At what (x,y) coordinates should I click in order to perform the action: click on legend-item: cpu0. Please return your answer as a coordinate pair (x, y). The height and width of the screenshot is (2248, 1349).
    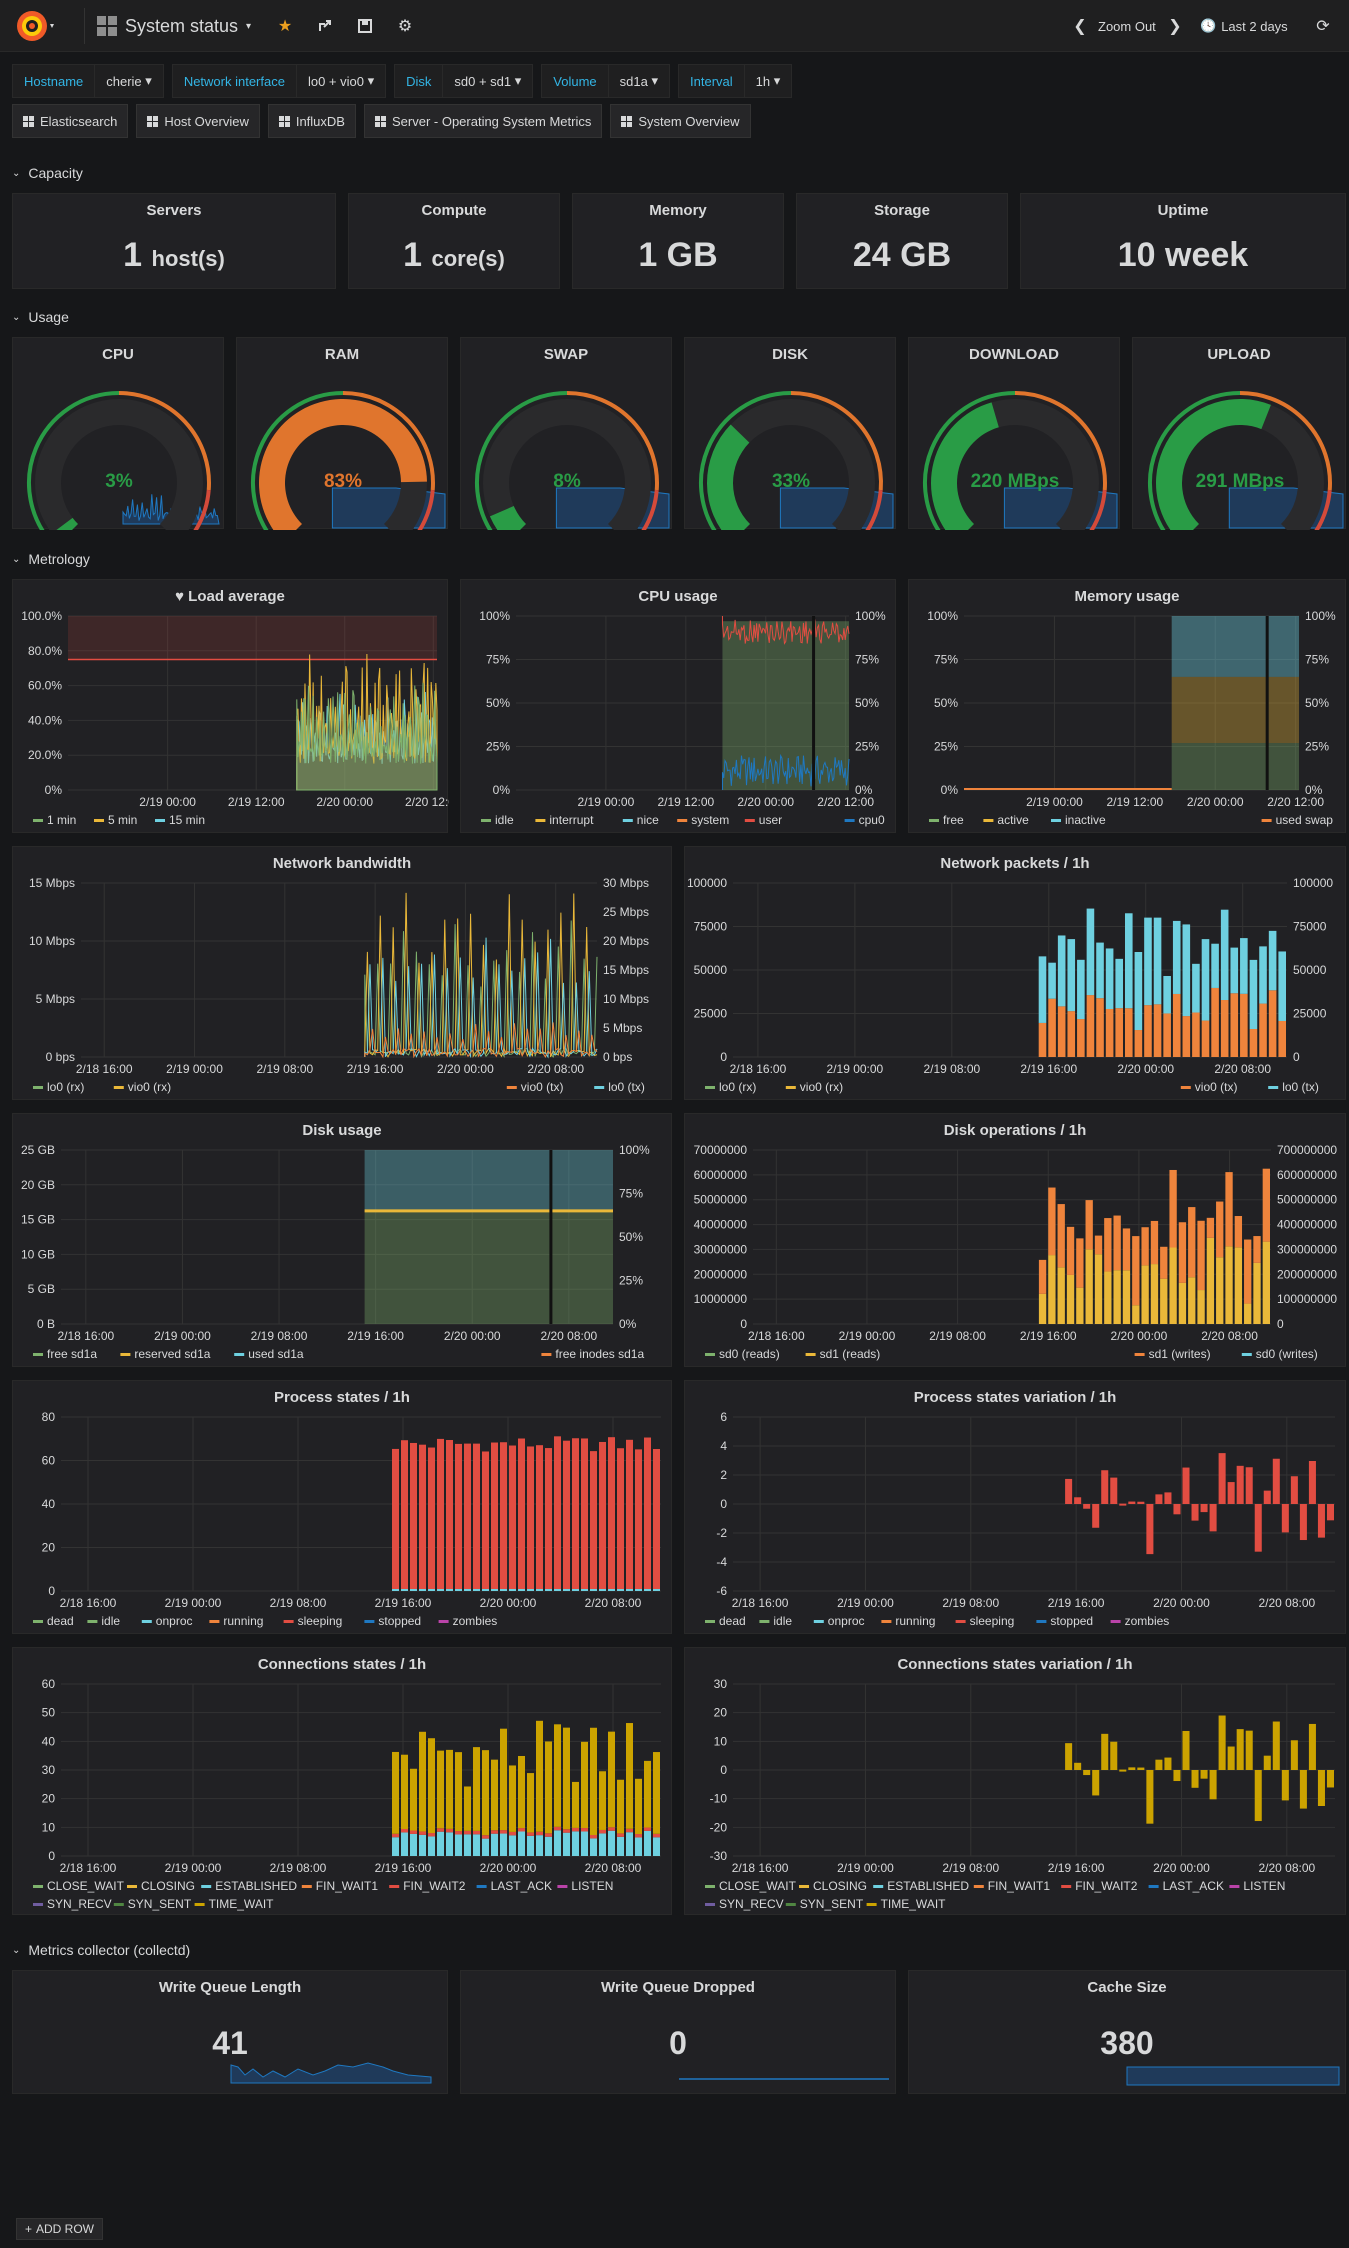
    Looking at the image, I should click on (872, 820).